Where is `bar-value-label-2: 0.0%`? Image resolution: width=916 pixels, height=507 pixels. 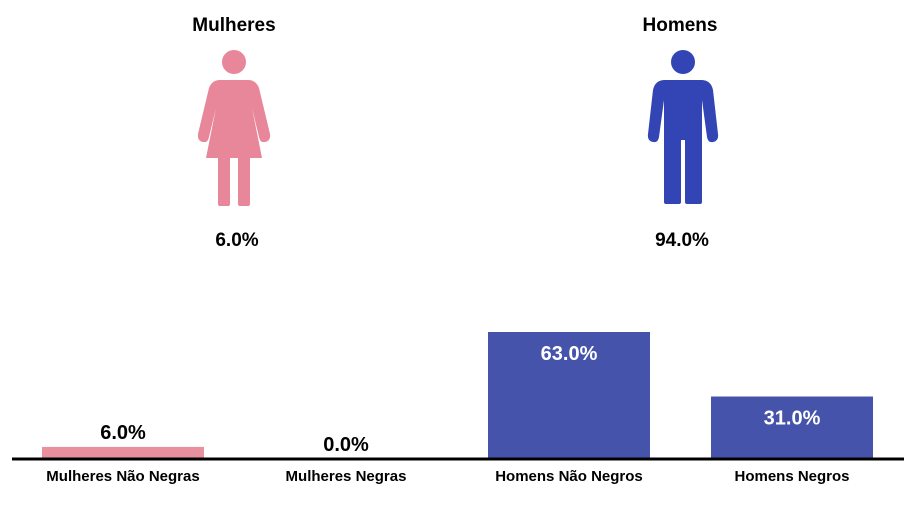 bar-value-label-2: 0.0% is located at coordinates (346, 445).